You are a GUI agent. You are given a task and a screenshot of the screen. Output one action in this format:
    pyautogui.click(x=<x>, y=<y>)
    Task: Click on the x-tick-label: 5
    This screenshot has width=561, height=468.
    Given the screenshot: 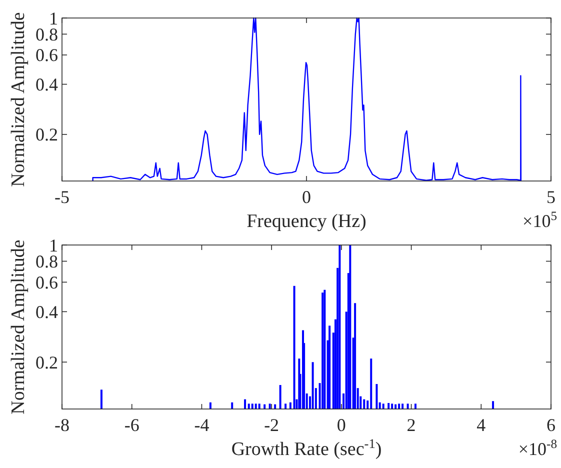 What is the action you would take?
    pyautogui.click(x=551, y=197)
    